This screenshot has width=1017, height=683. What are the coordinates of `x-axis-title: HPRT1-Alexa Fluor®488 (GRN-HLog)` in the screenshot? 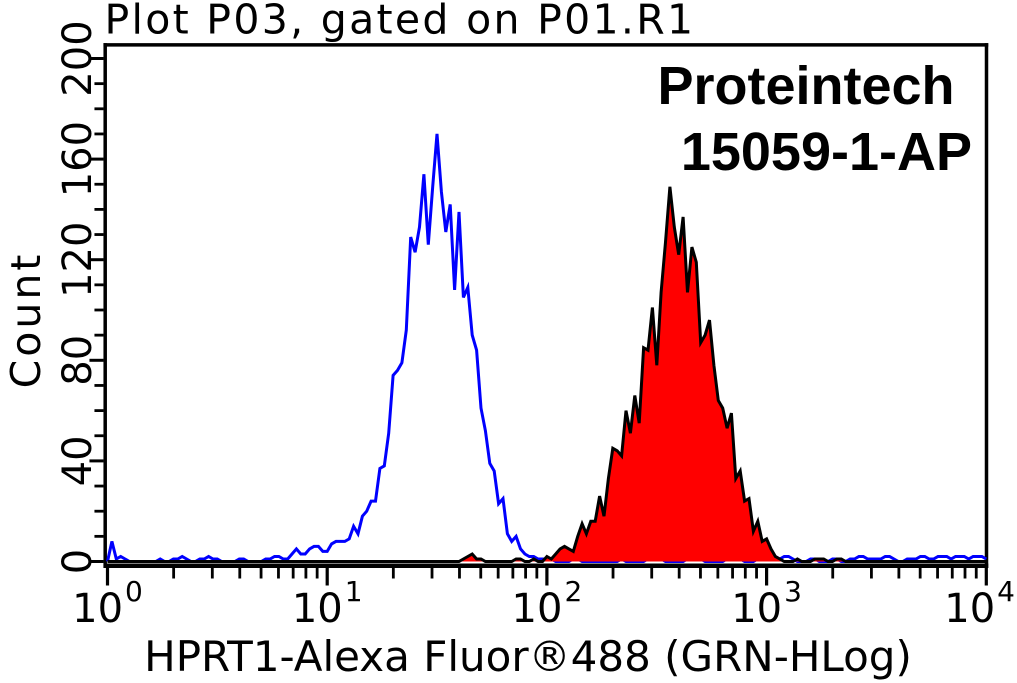 It's located at (528, 656).